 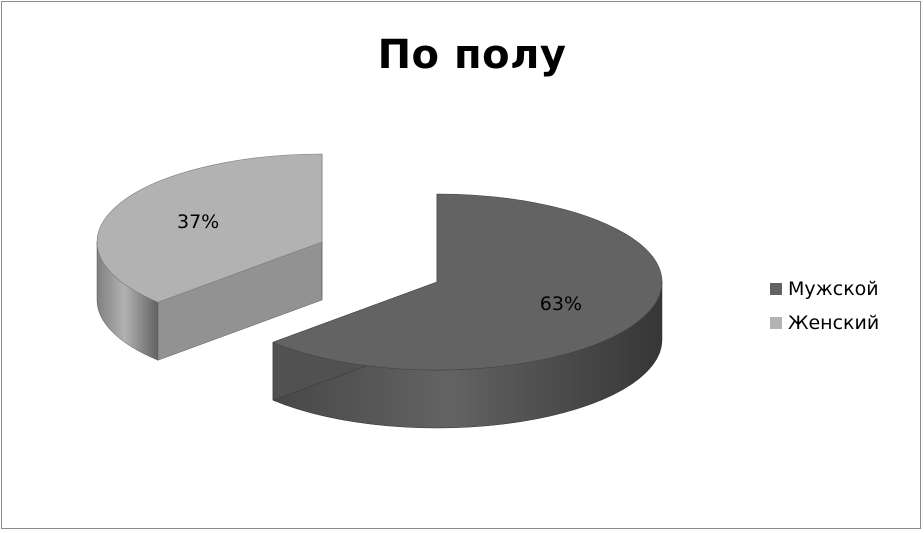 What do you see at coordinates (833, 289) in the screenshot?
I see `legend-label-male: Мужской` at bounding box center [833, 289].